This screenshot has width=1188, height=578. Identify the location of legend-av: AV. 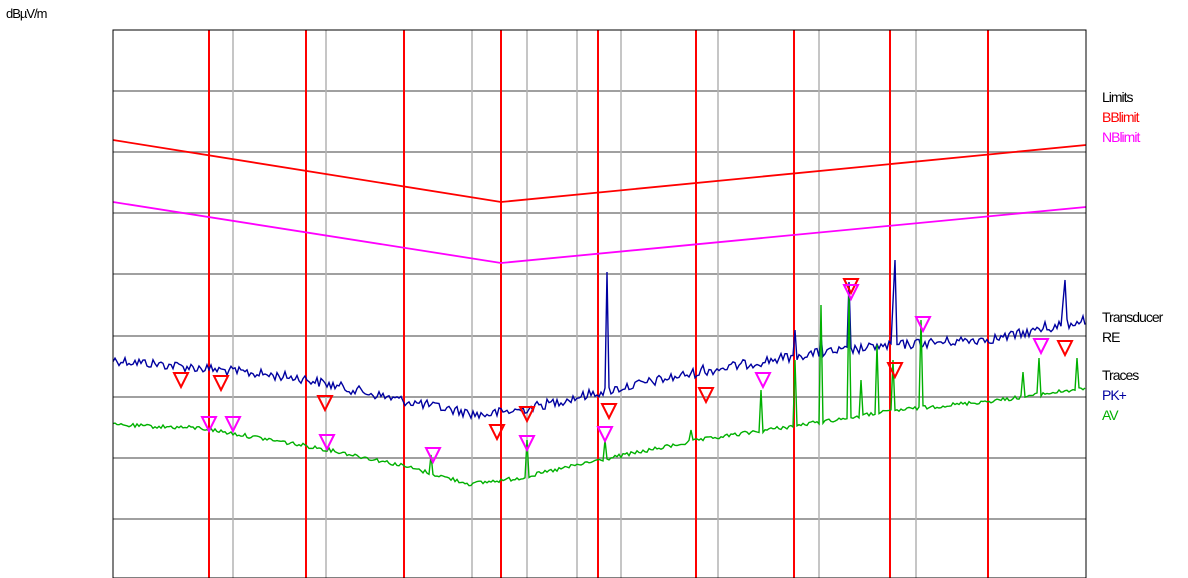
(1110, 415).